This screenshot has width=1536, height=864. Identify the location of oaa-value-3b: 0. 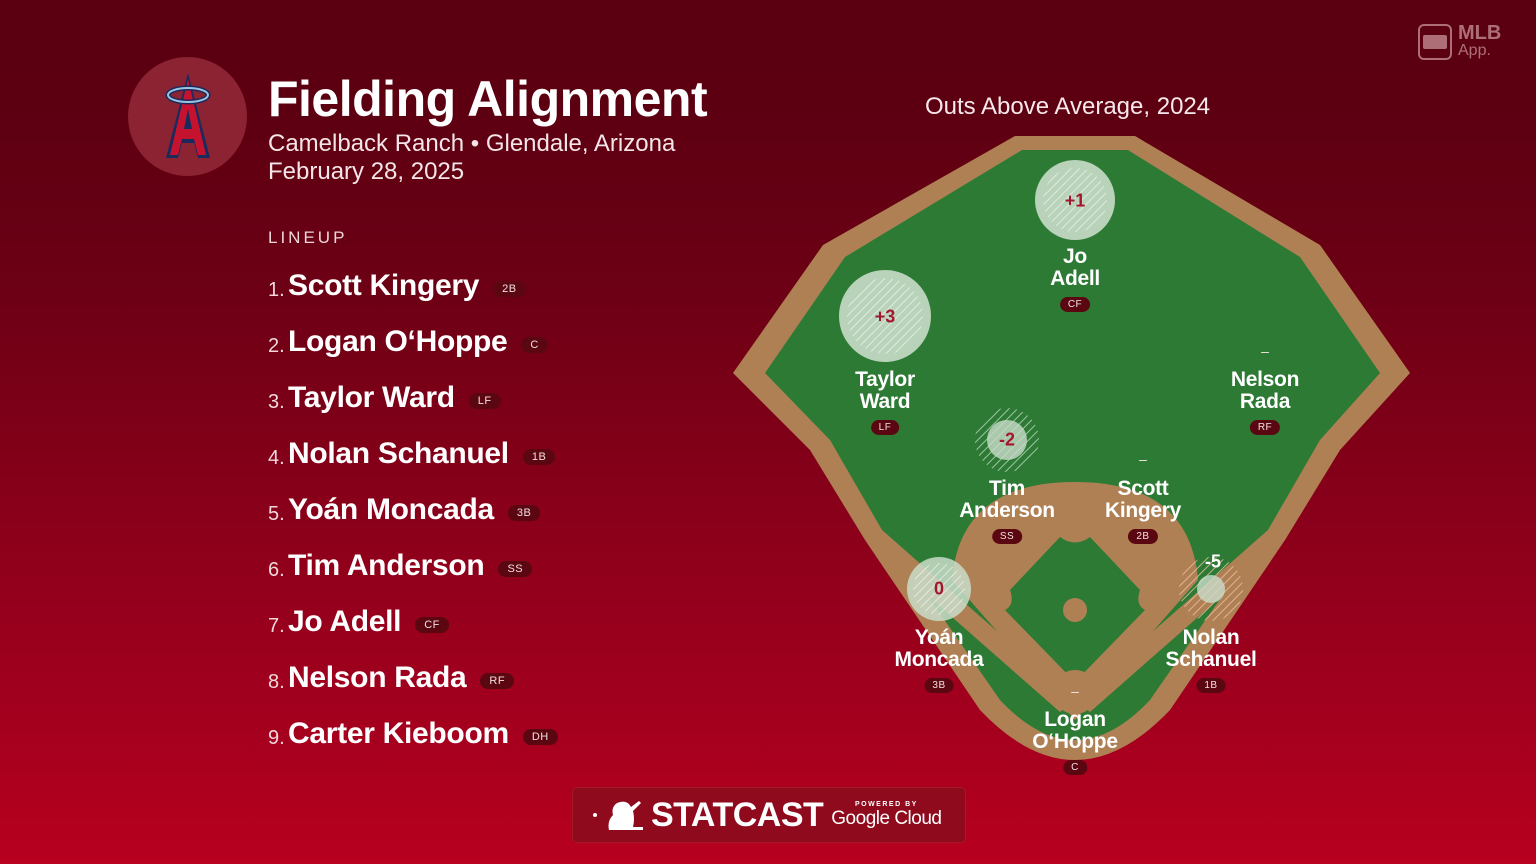
(939, 588).